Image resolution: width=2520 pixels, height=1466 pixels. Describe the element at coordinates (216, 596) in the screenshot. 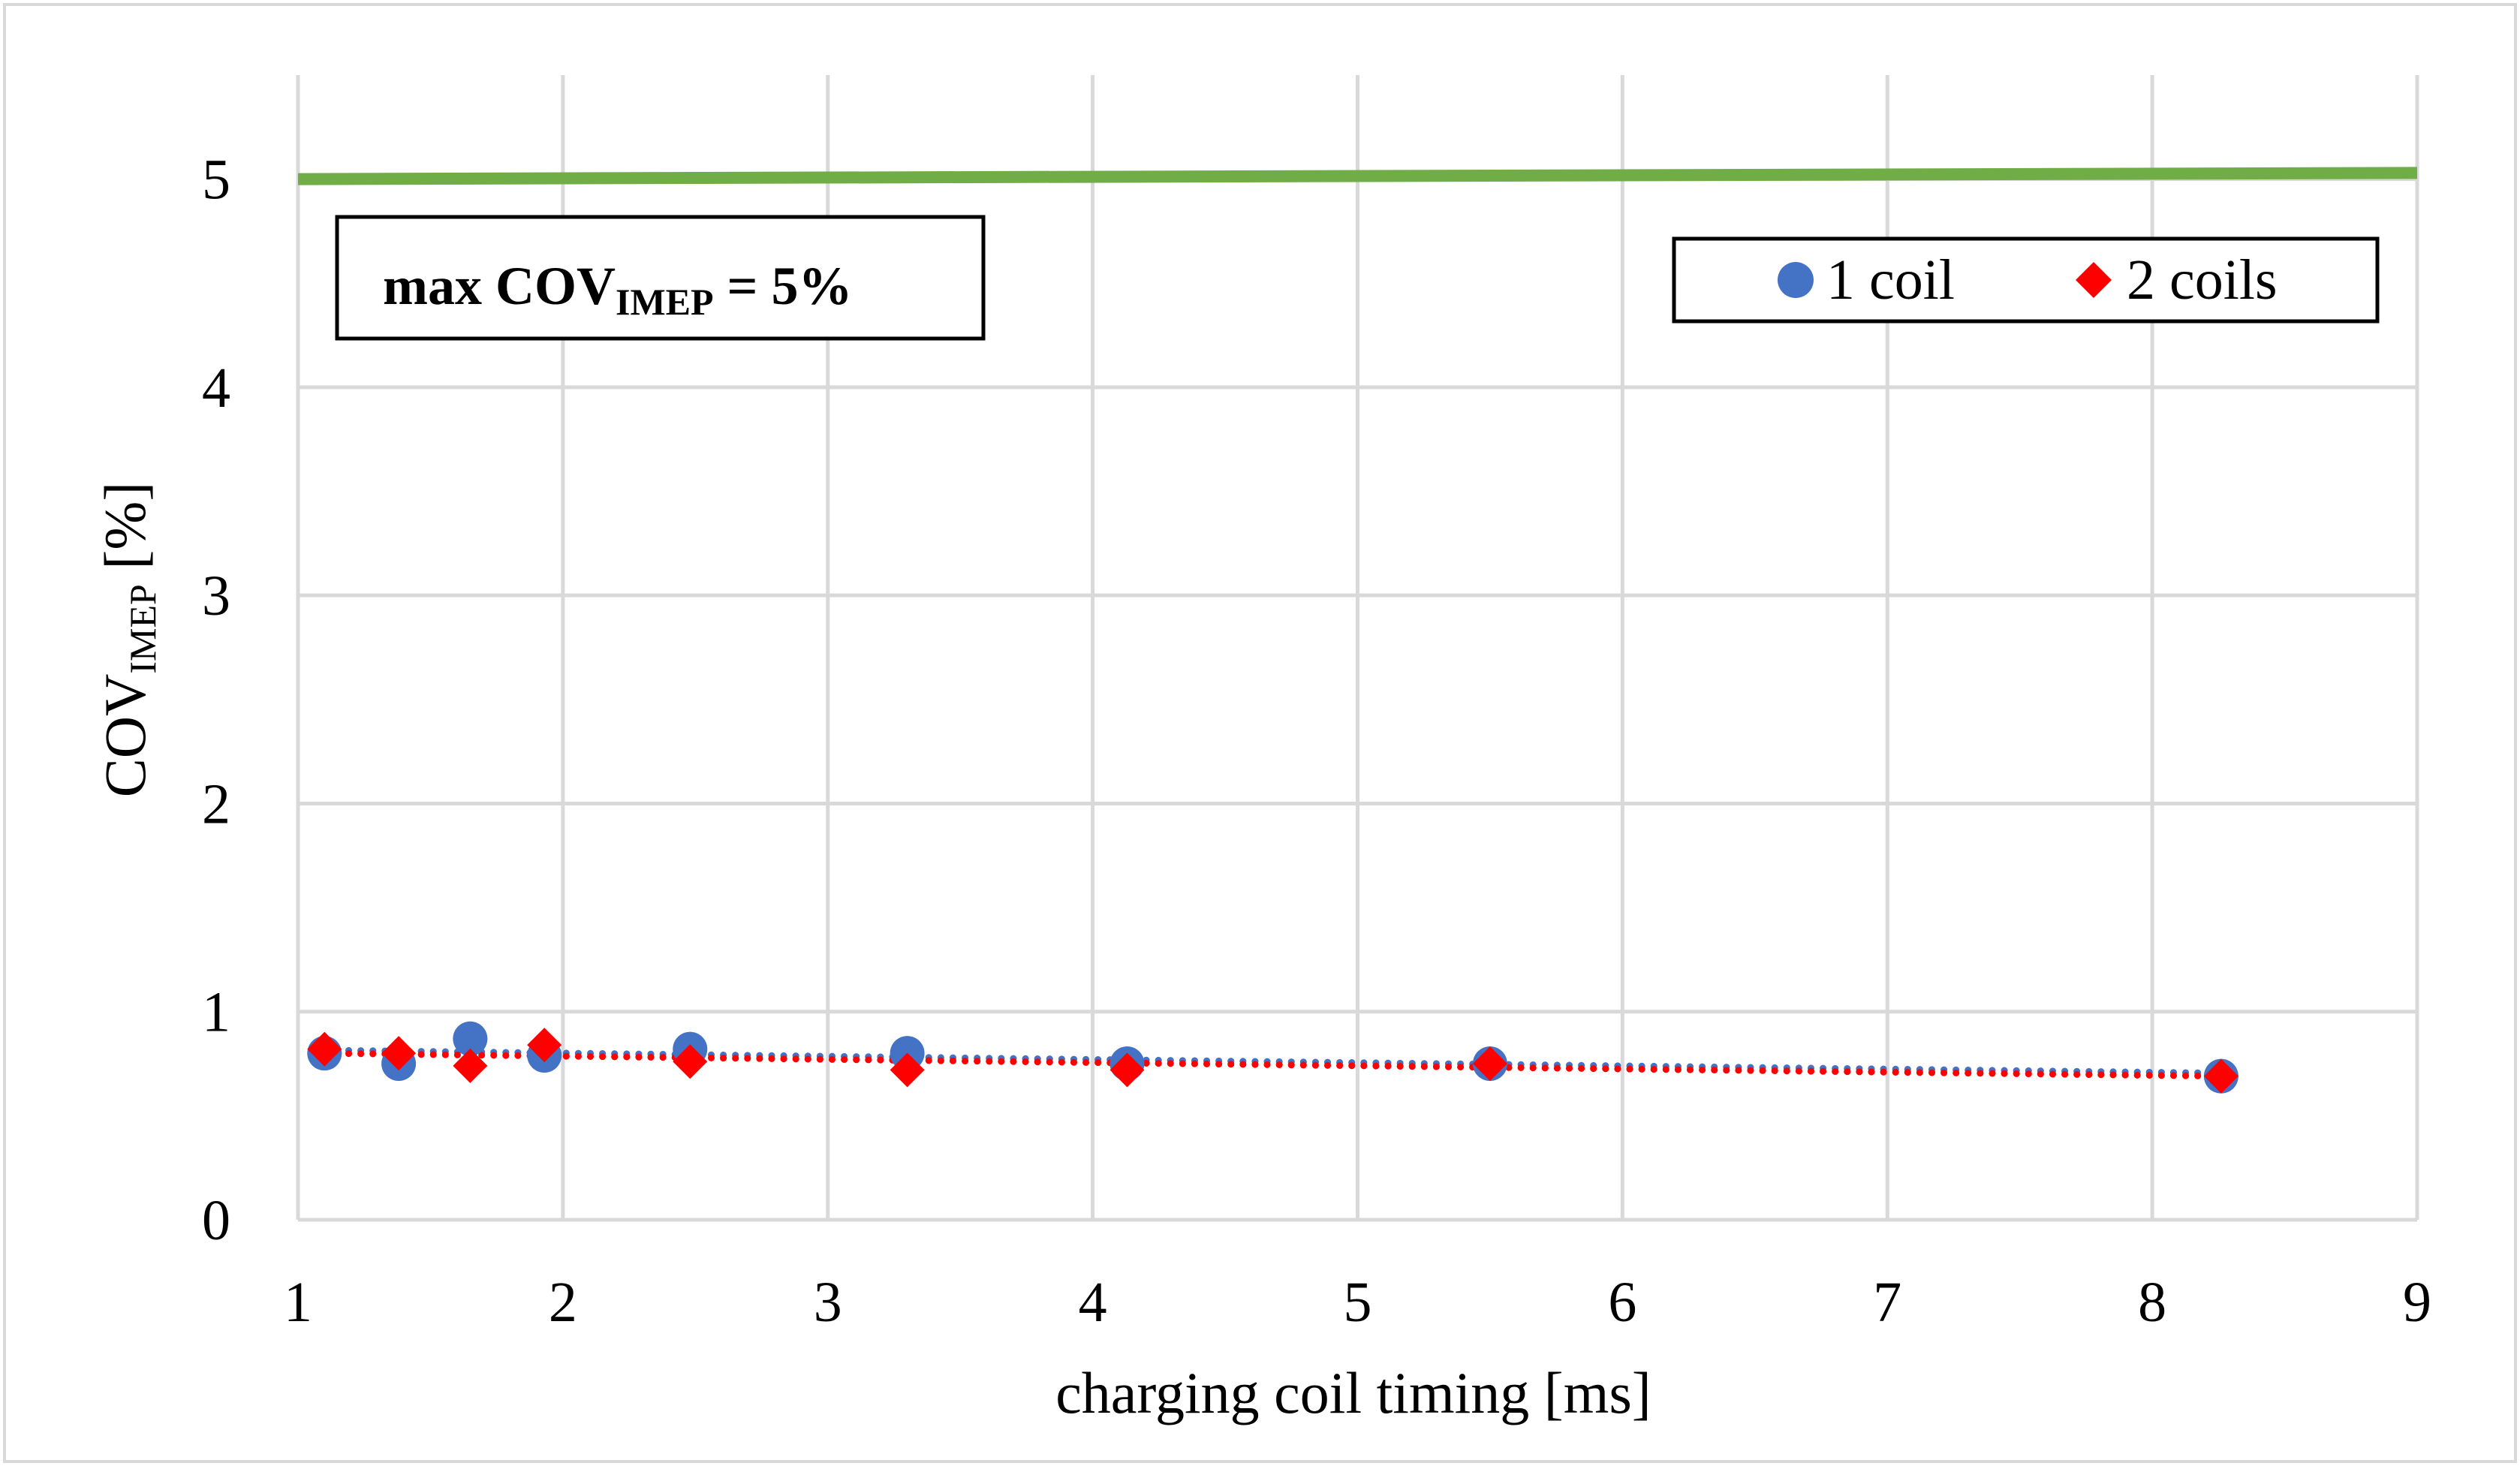

I see `y-tick-label-3: 3` at that location.